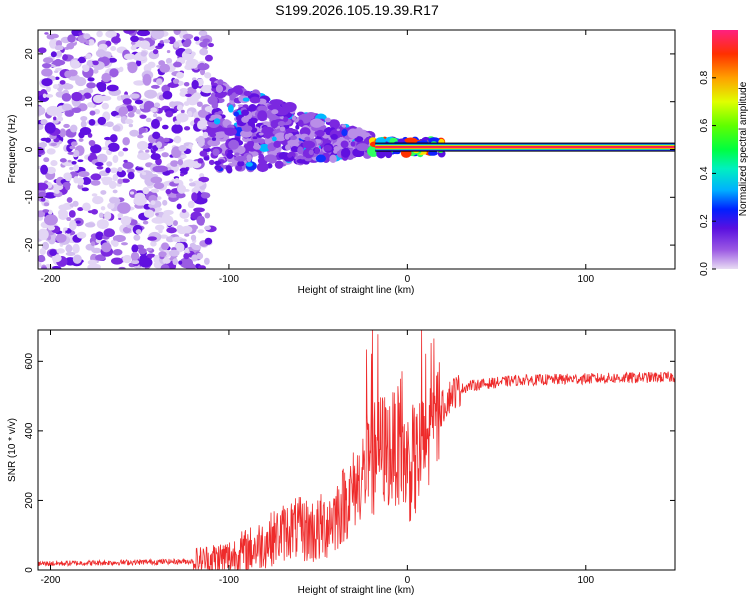 This screenshot has width=750, height=600. Describe the element at coordinates (29, 149) in the screenshot. I see `spectrogram-ytick-label: 0` at that location.